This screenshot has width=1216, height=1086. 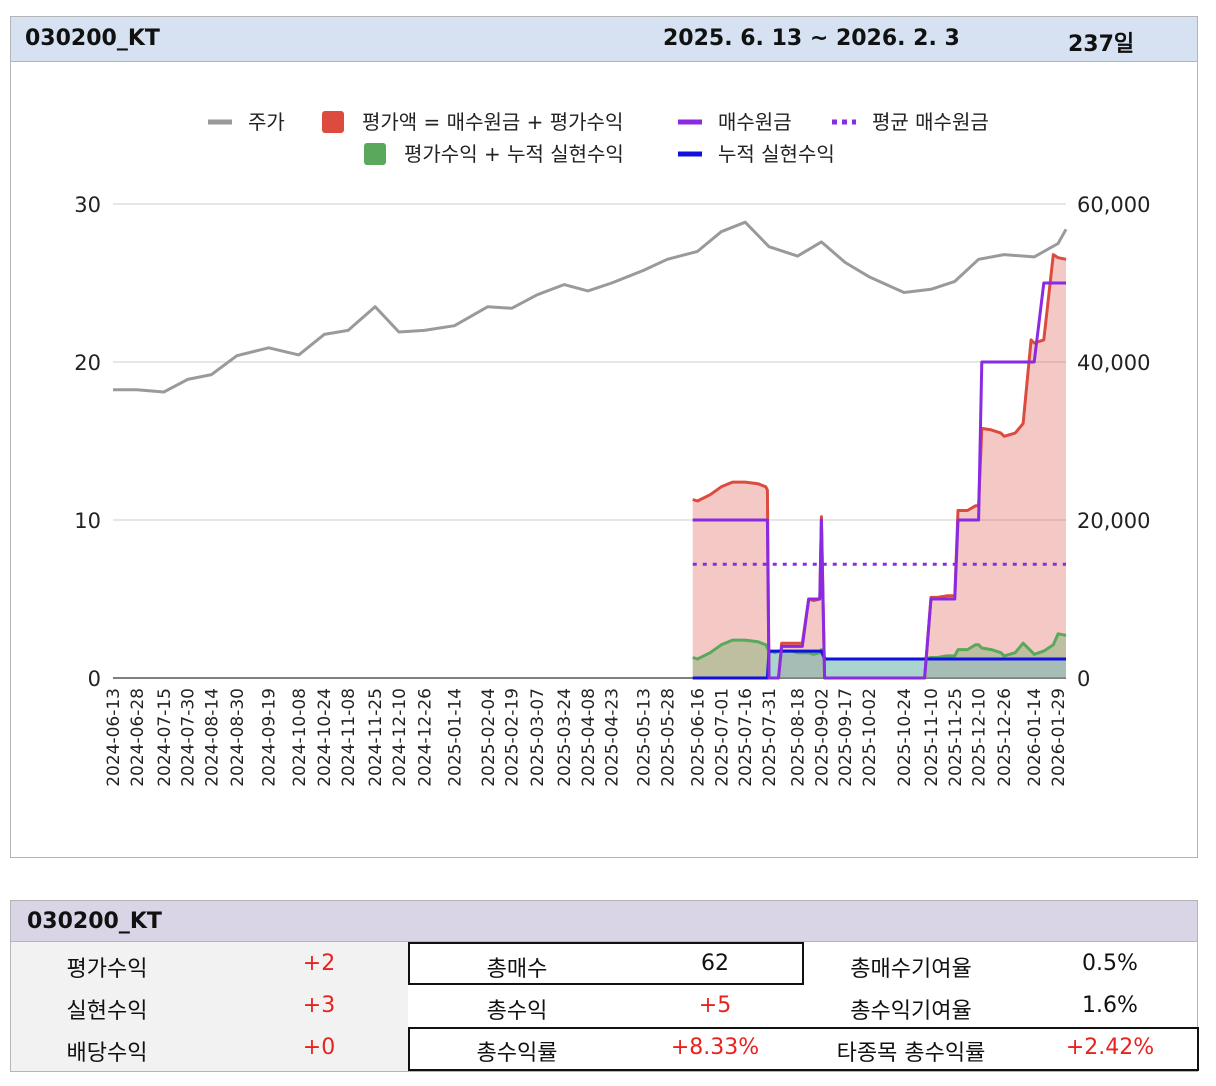 I want to click on realized-line, so click(x=879, y=664).